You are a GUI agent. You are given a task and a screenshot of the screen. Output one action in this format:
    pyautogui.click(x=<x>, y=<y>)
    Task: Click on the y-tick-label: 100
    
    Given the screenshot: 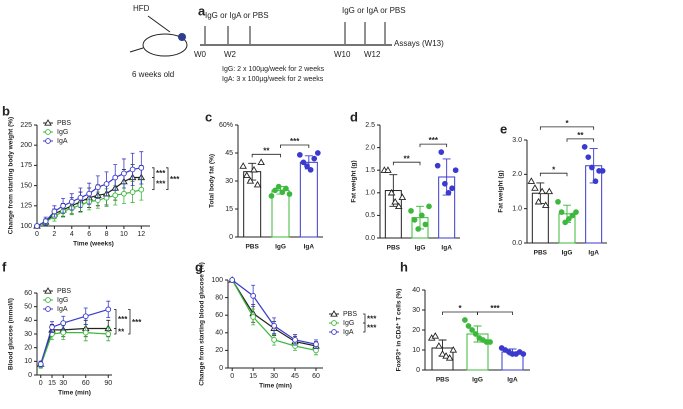 What is the action you would take?
    pyautogui.click(x=217, y=280)
    